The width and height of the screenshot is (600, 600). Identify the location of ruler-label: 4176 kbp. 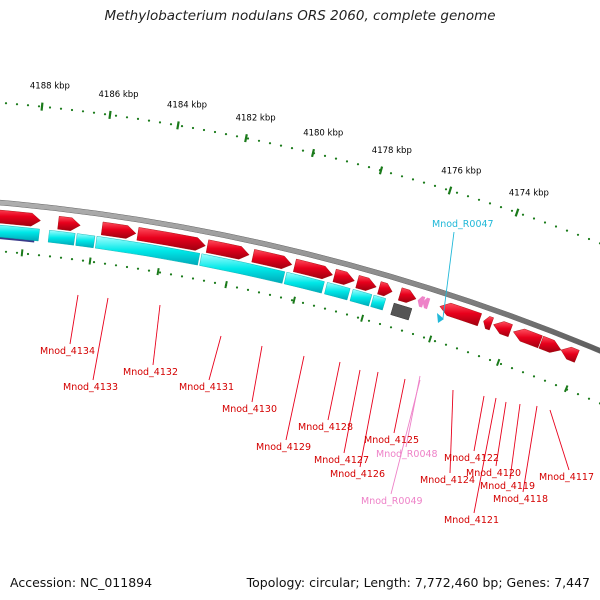
(461, 171).